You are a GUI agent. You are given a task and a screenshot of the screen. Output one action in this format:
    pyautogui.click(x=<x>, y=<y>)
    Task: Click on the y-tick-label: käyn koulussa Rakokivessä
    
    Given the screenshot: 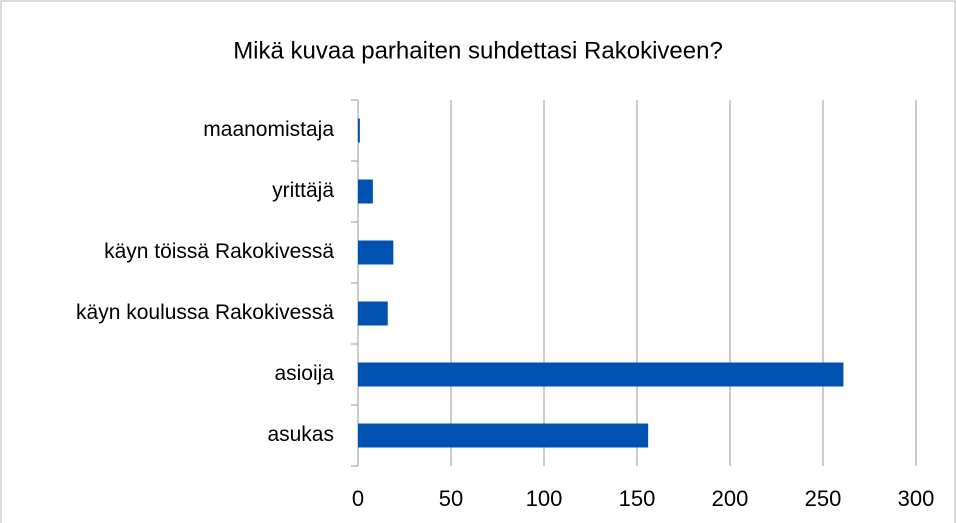 What is the action you would take?
    pyautogui.click(x=205, y=312)
    